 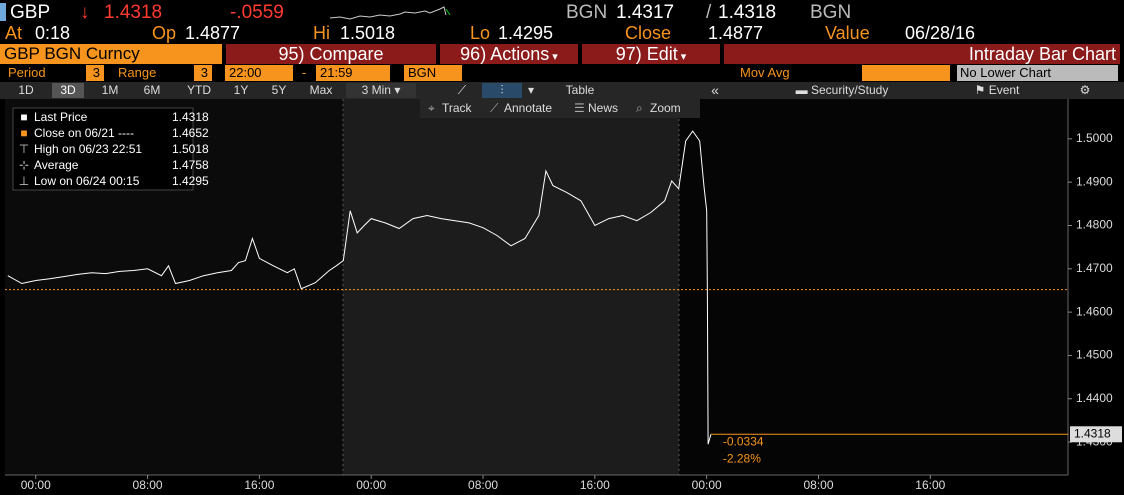 What do you see at coordinates (111, 54) in the screenshot?
I see `security: GBP BGN Curncy` at bounding box center [111, 54].